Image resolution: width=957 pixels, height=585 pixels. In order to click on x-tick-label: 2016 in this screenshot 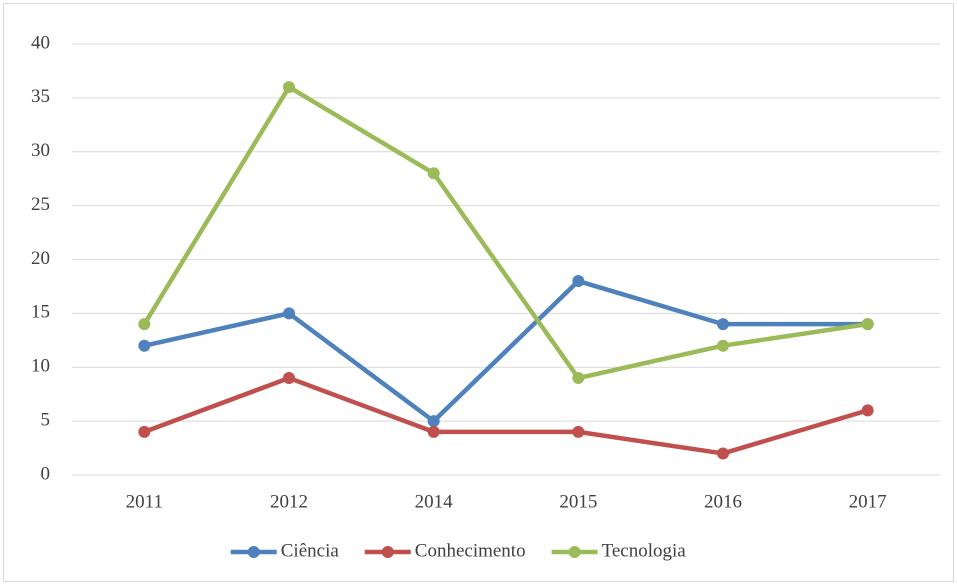, I will do `click(723, 501)`.